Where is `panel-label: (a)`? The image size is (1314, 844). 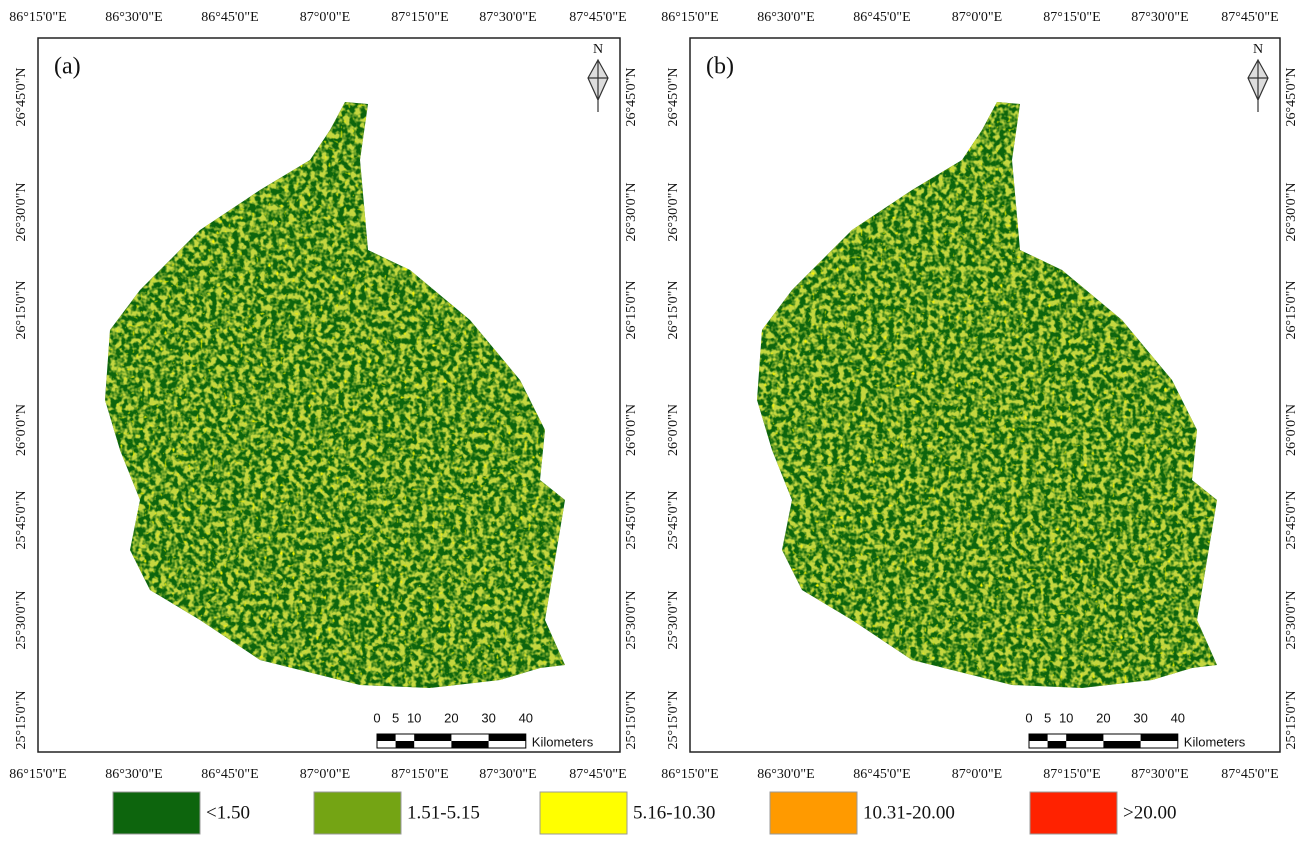 panel-label: (a) is located at coordinates (67, 67).